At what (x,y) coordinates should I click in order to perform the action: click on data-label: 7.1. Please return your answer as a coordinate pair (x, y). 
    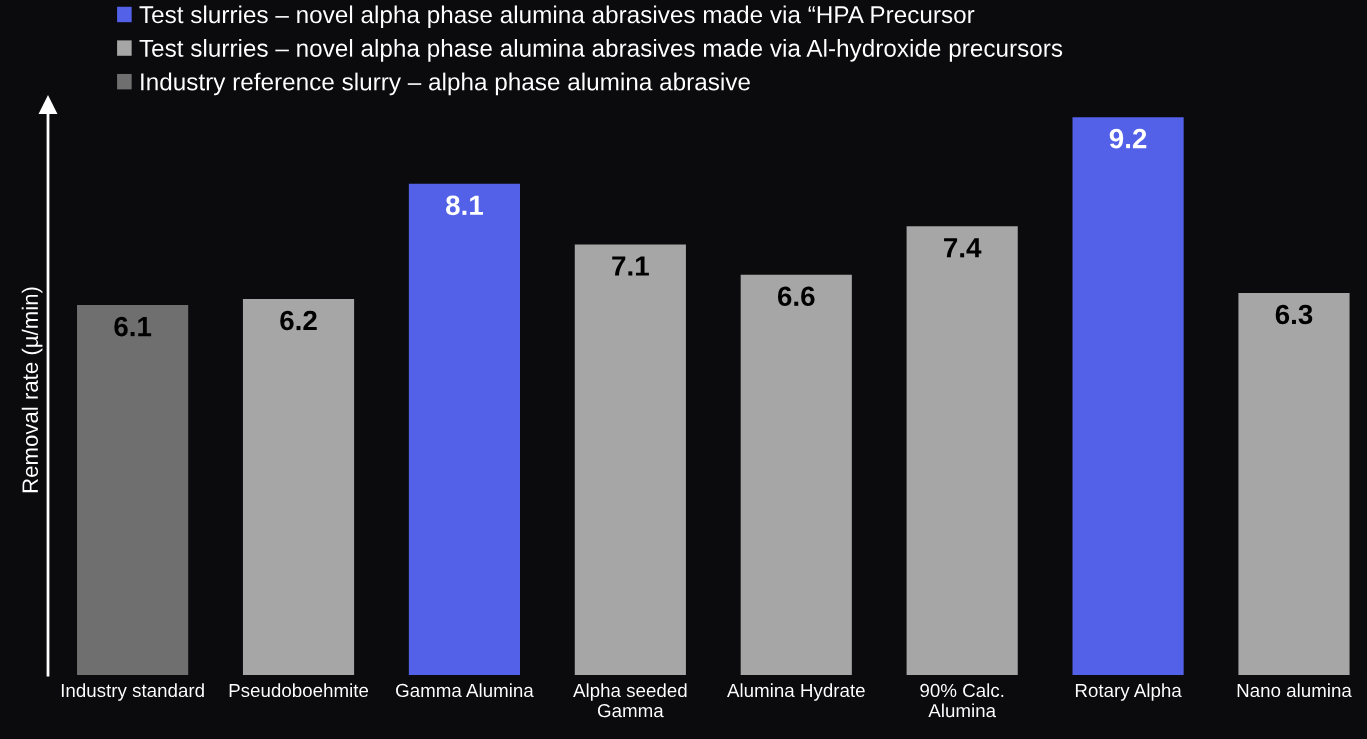
    Looking at the image, I should click on (630, 266).